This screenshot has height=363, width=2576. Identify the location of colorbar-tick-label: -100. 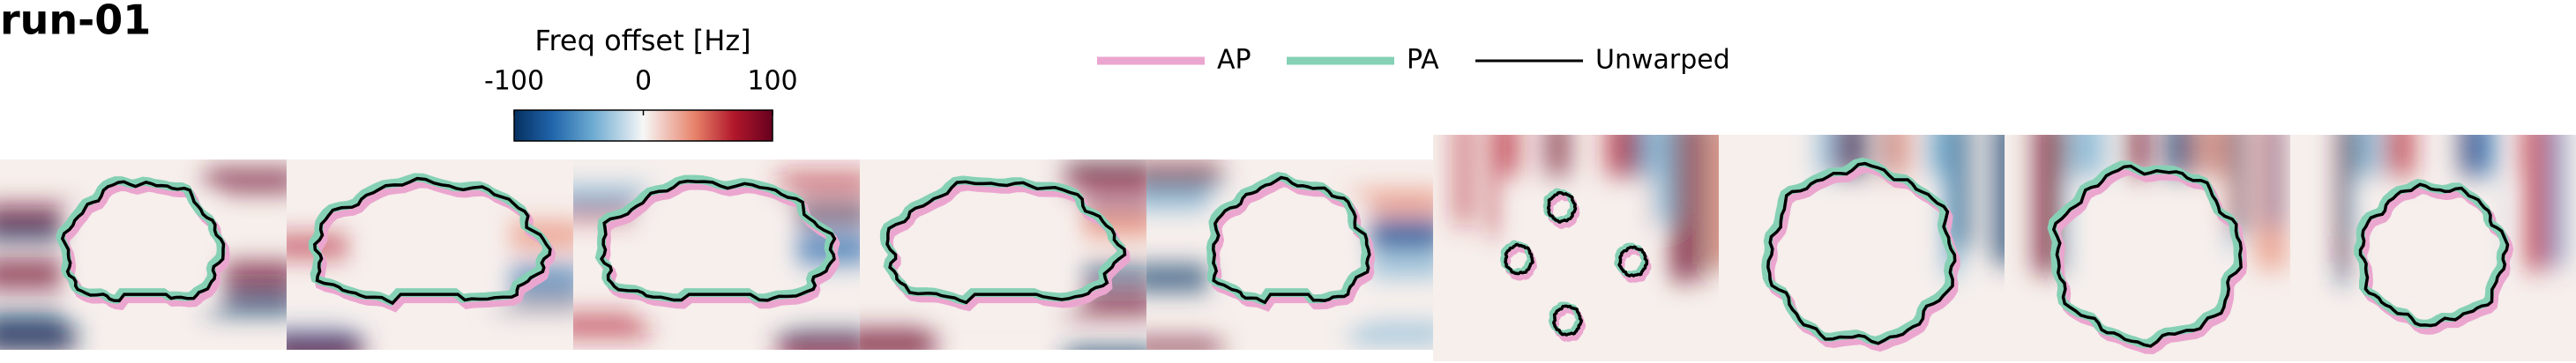
(514, 81).